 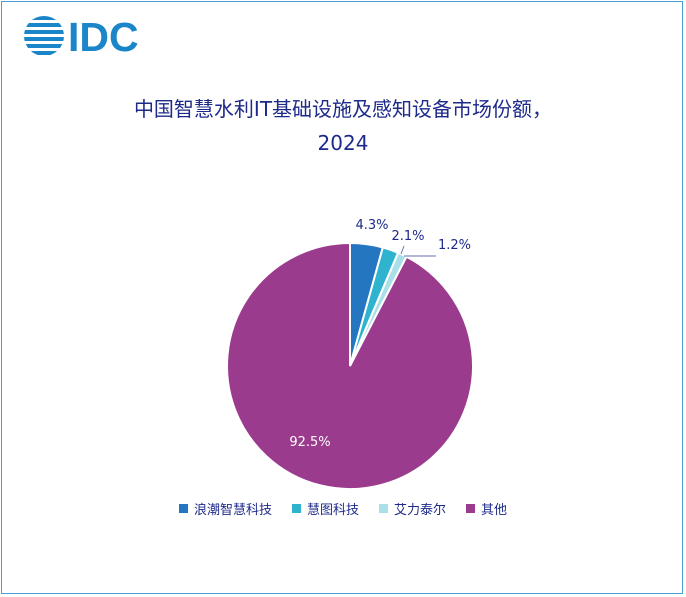 What do you see at coordinates (494, 510) in the screenshot?
I see `legend-label: 其他` at bounding box center [494, 510].